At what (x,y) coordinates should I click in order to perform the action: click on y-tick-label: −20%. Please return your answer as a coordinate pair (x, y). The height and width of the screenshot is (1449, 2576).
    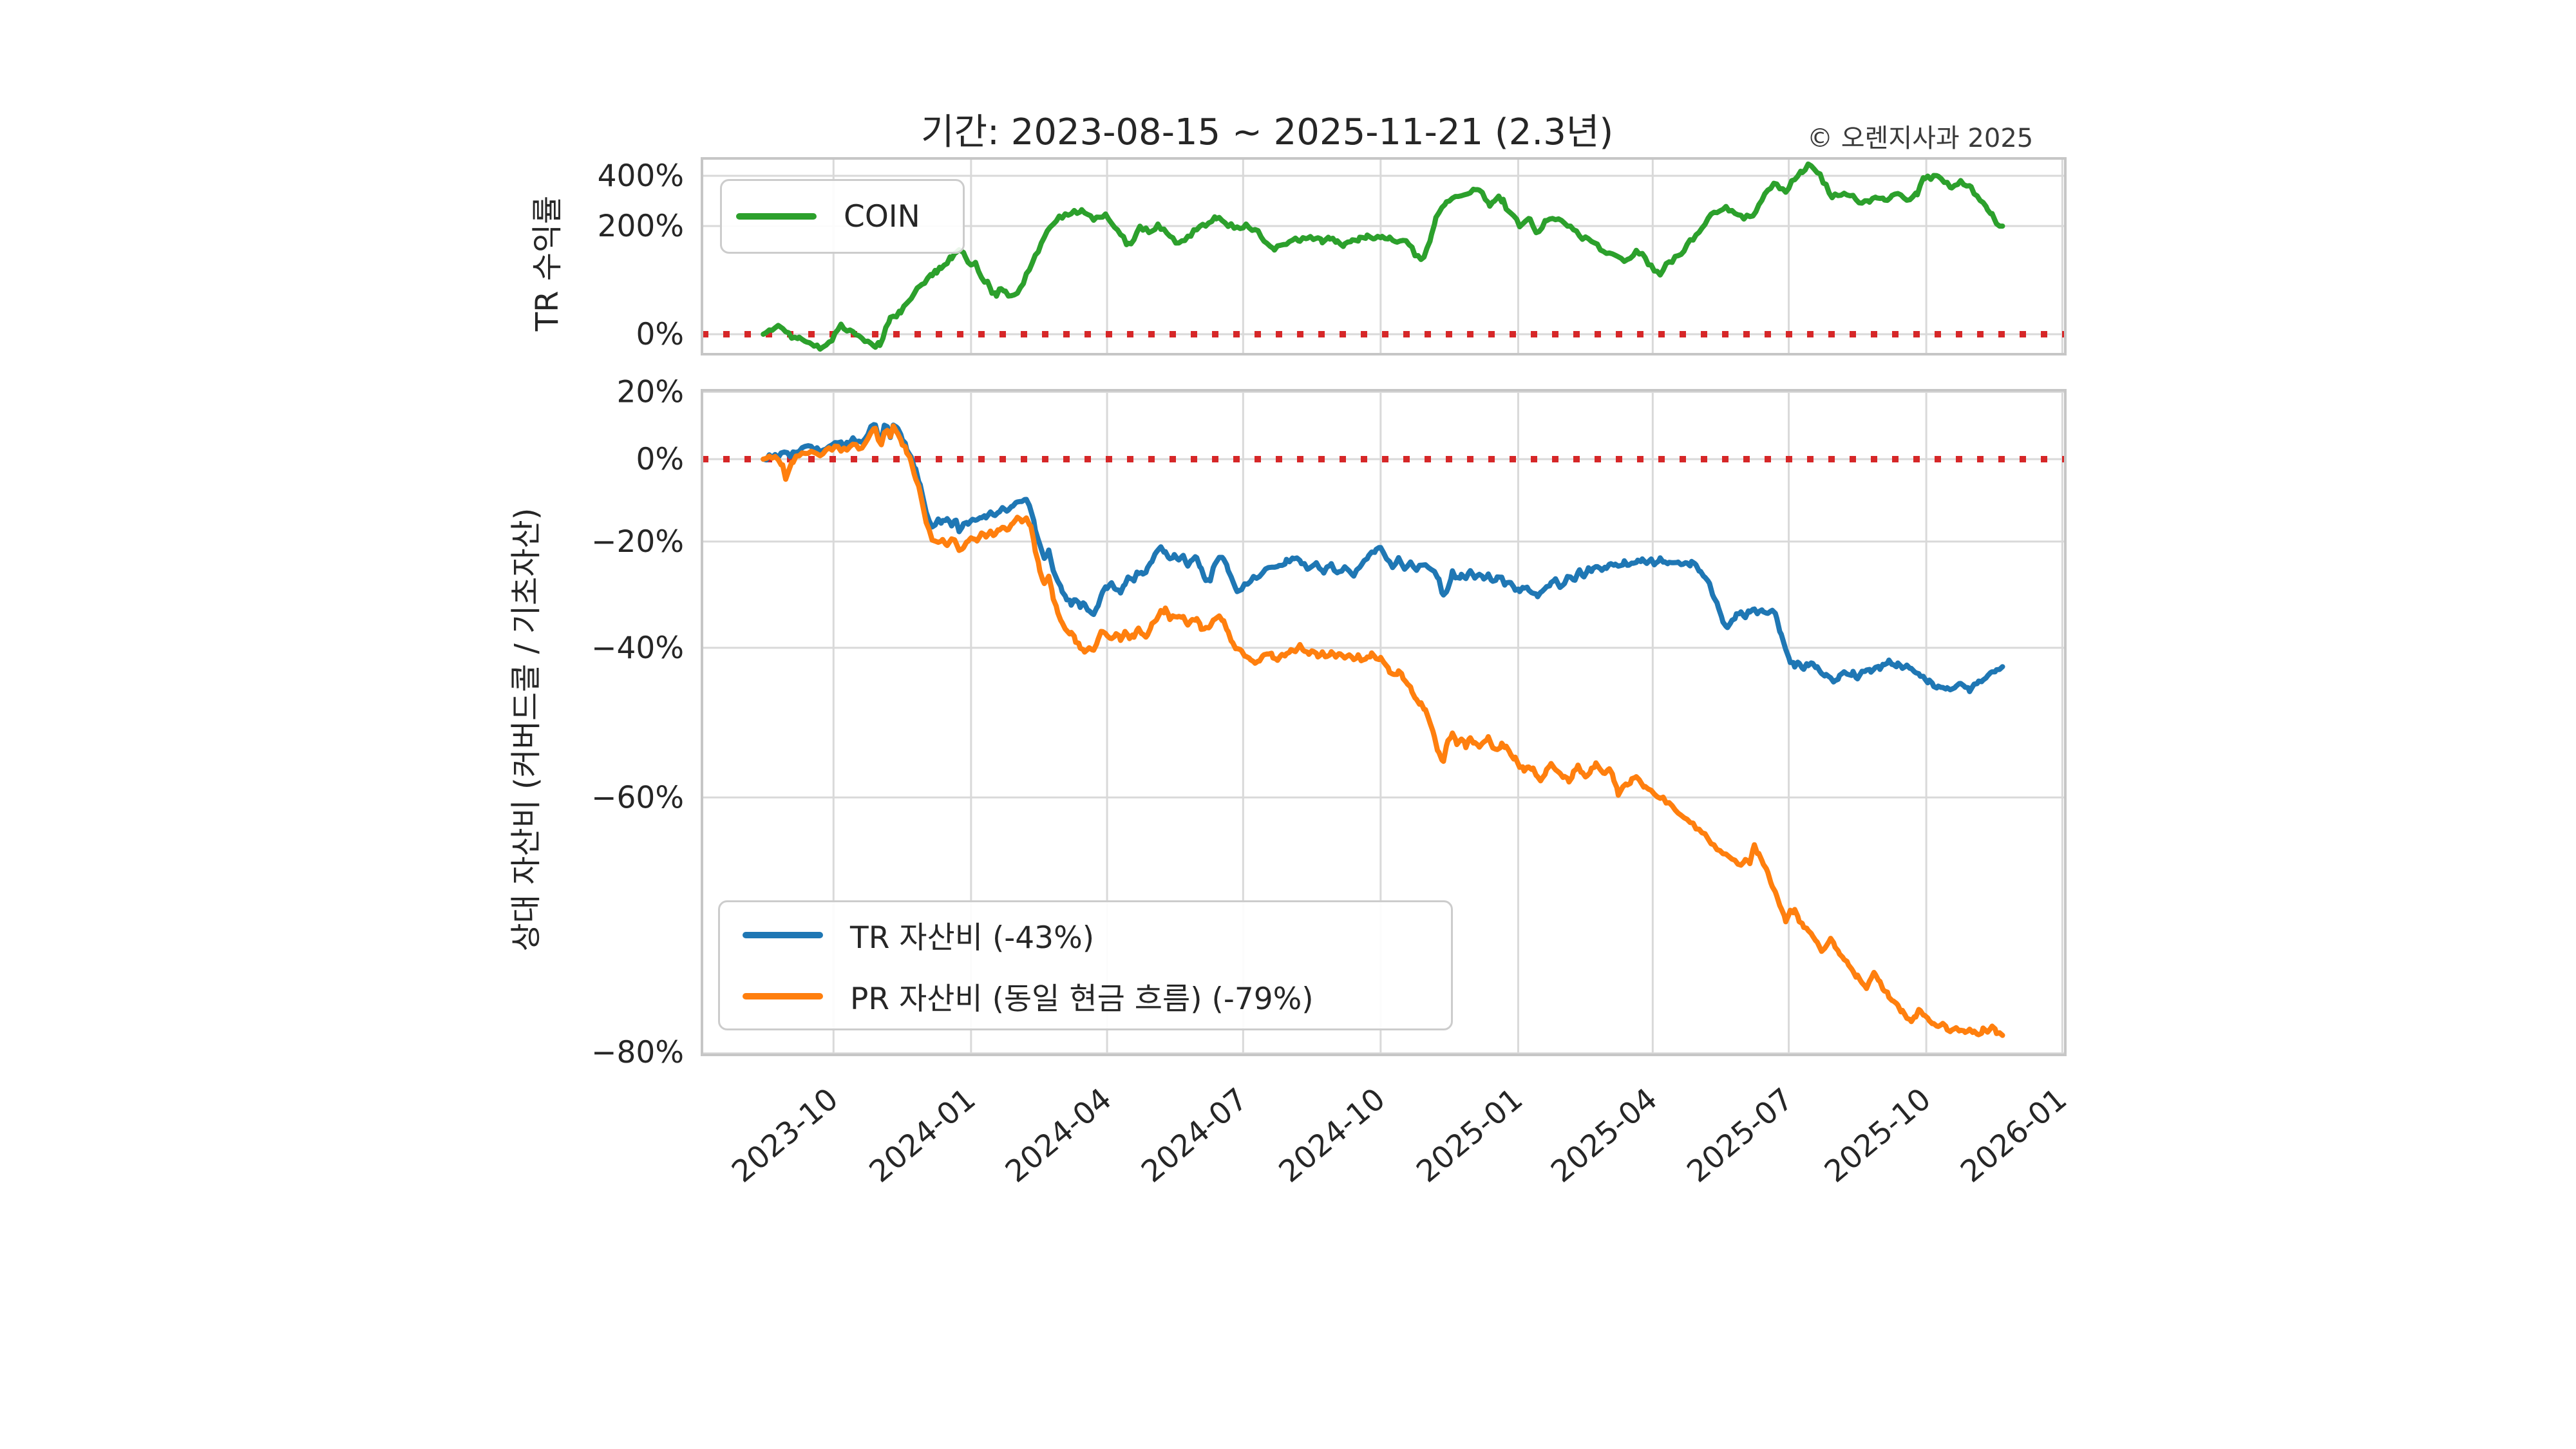
    Looking at the image, I should click on (637, 542).